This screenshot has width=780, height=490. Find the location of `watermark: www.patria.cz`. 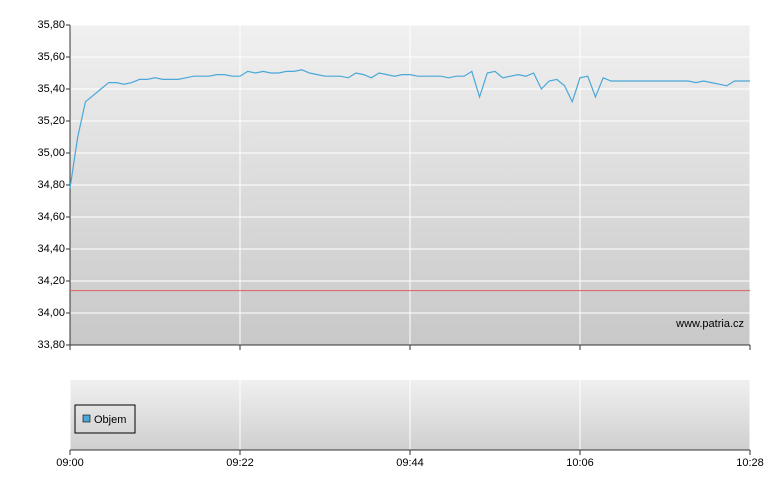

watermark: www.patria.cz is located at coordinates (709, 324).